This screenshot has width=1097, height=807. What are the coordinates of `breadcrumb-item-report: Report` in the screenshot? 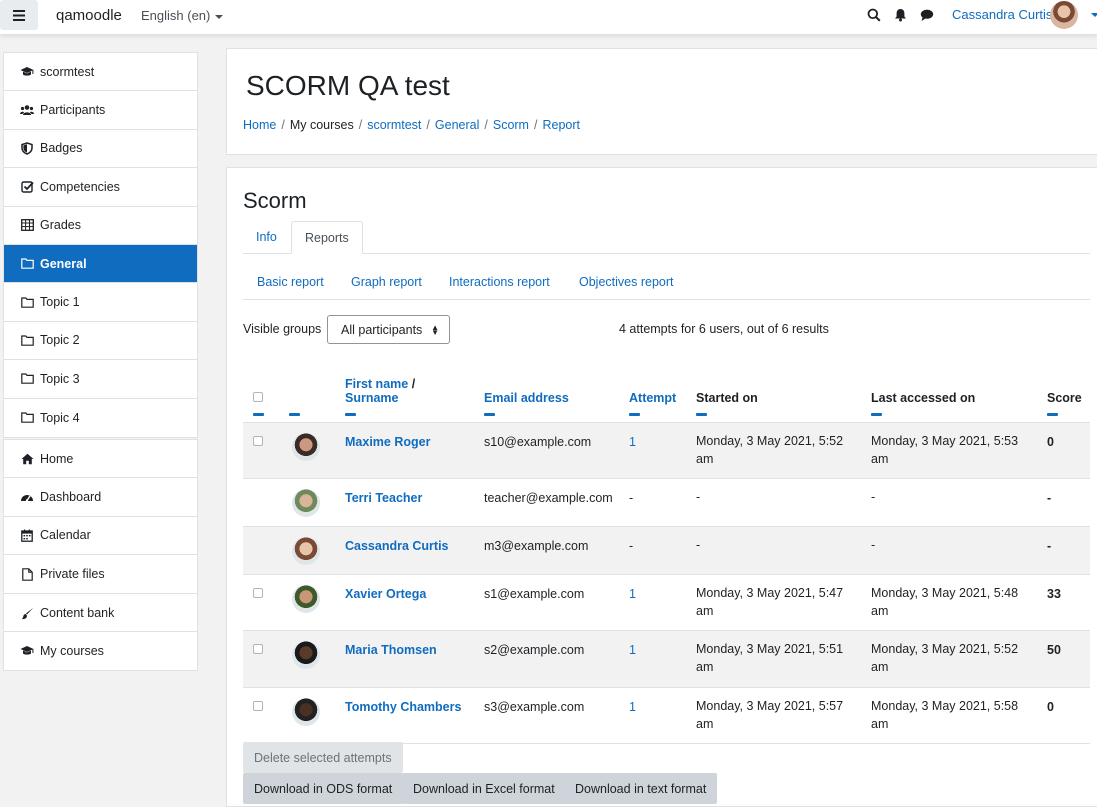 It's located at (561, 125).